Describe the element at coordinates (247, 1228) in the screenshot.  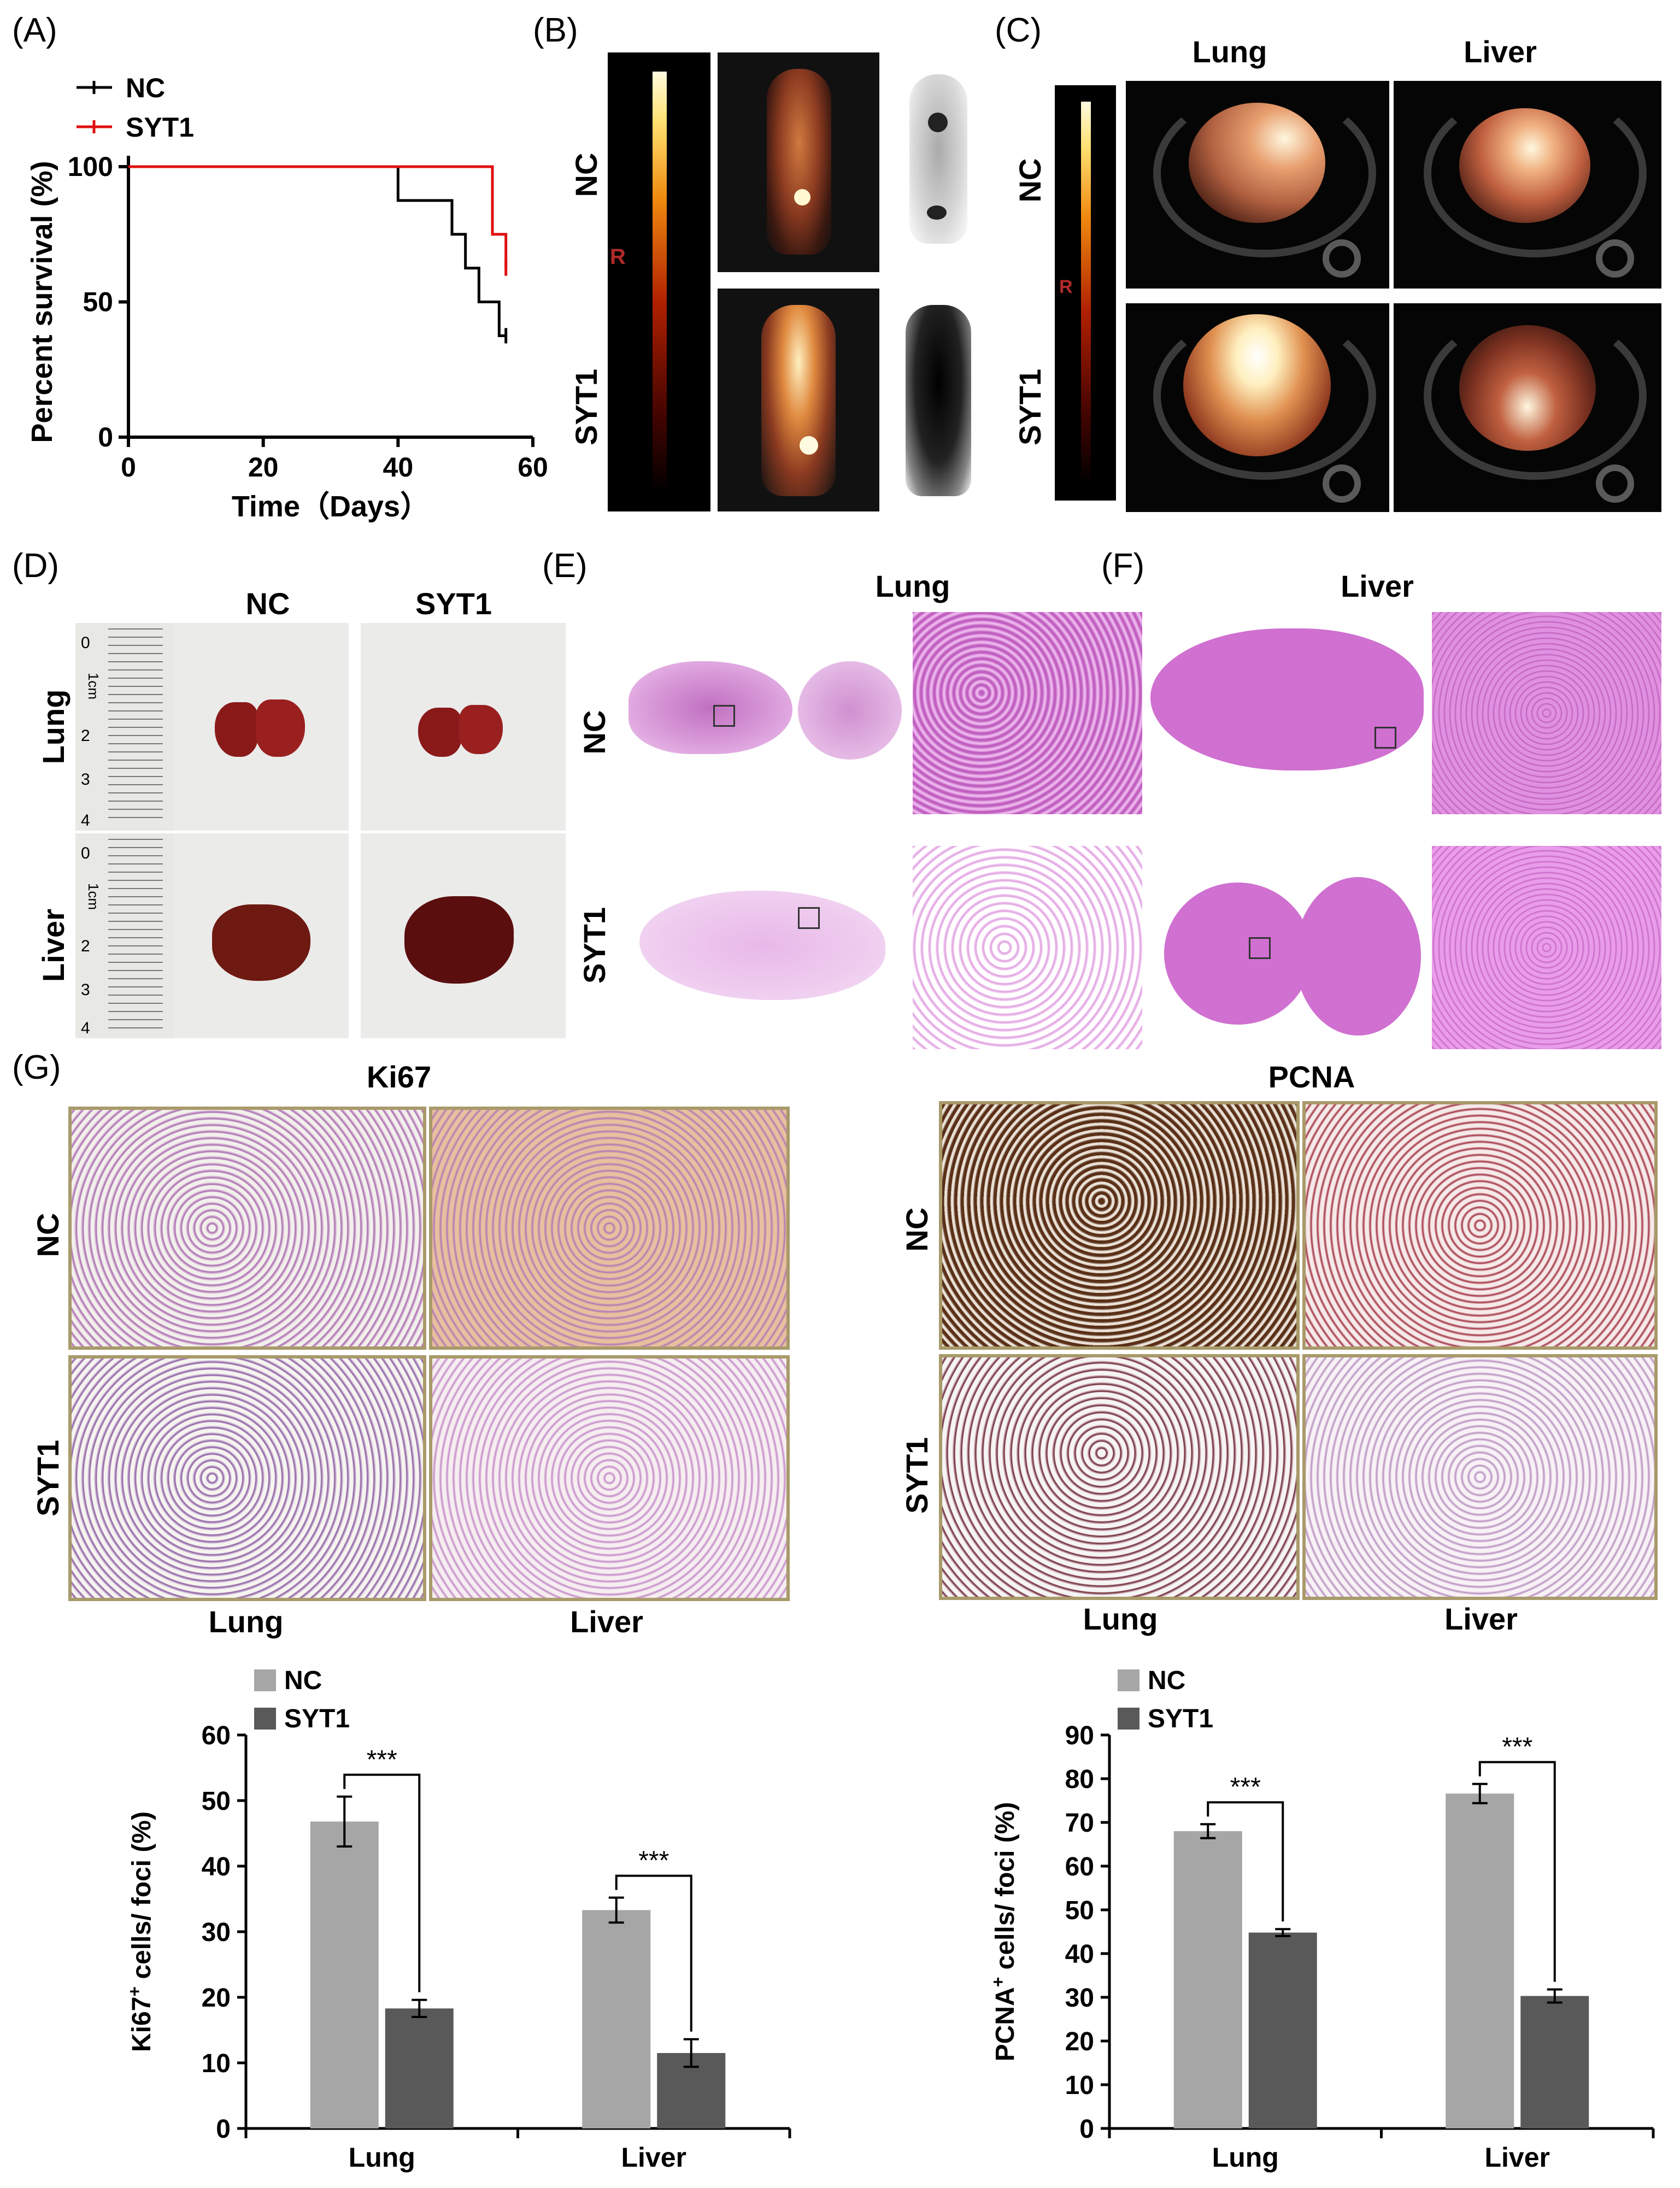
I see `ihc-ki67-lung-nc` at that location.